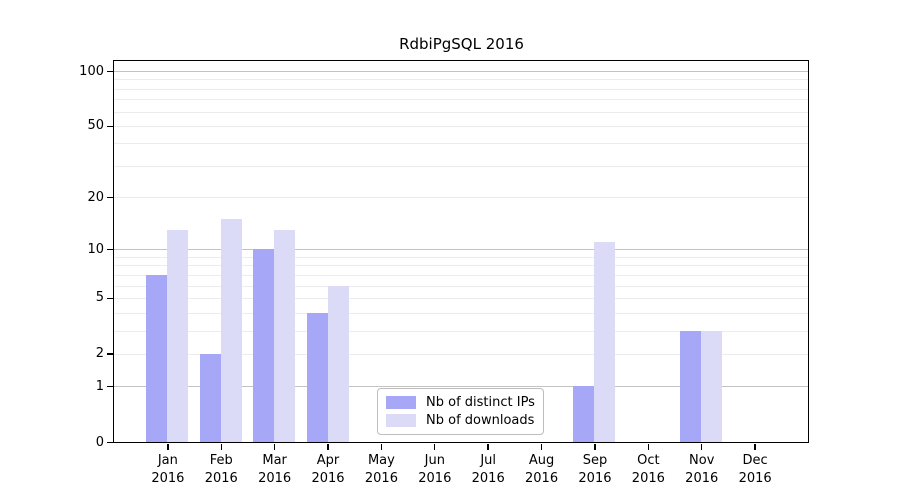 This screenshot has width=900, height=500. What do you see at coordinates (401, 402) in the screenshot?
I see `legend-swatch-distinct-ips-icon` at bounding box center [401, 402].